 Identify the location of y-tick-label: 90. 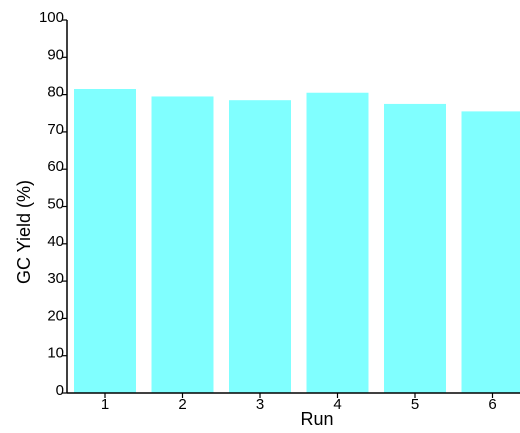
(55, 54).